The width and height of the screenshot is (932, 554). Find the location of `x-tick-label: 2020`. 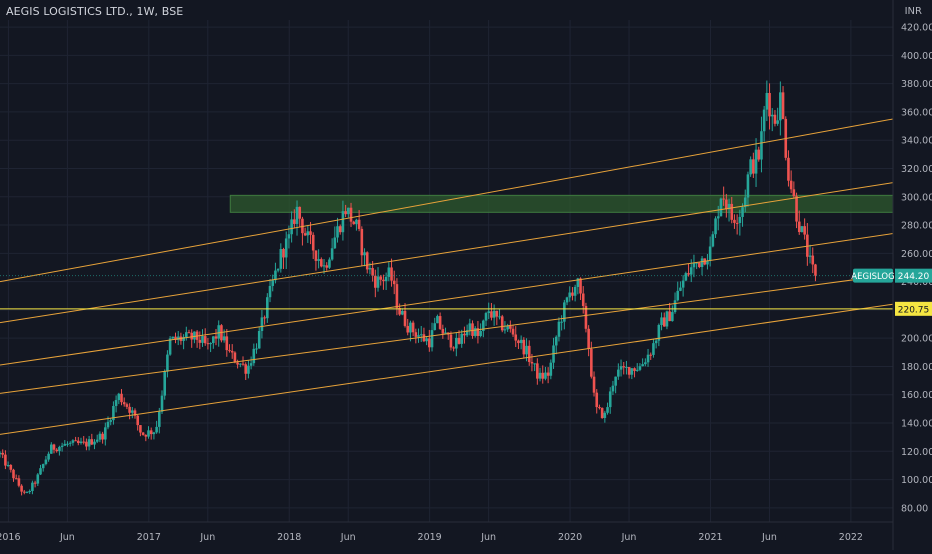

x-tick-label: 2020 is located at coordinates (570, 537).